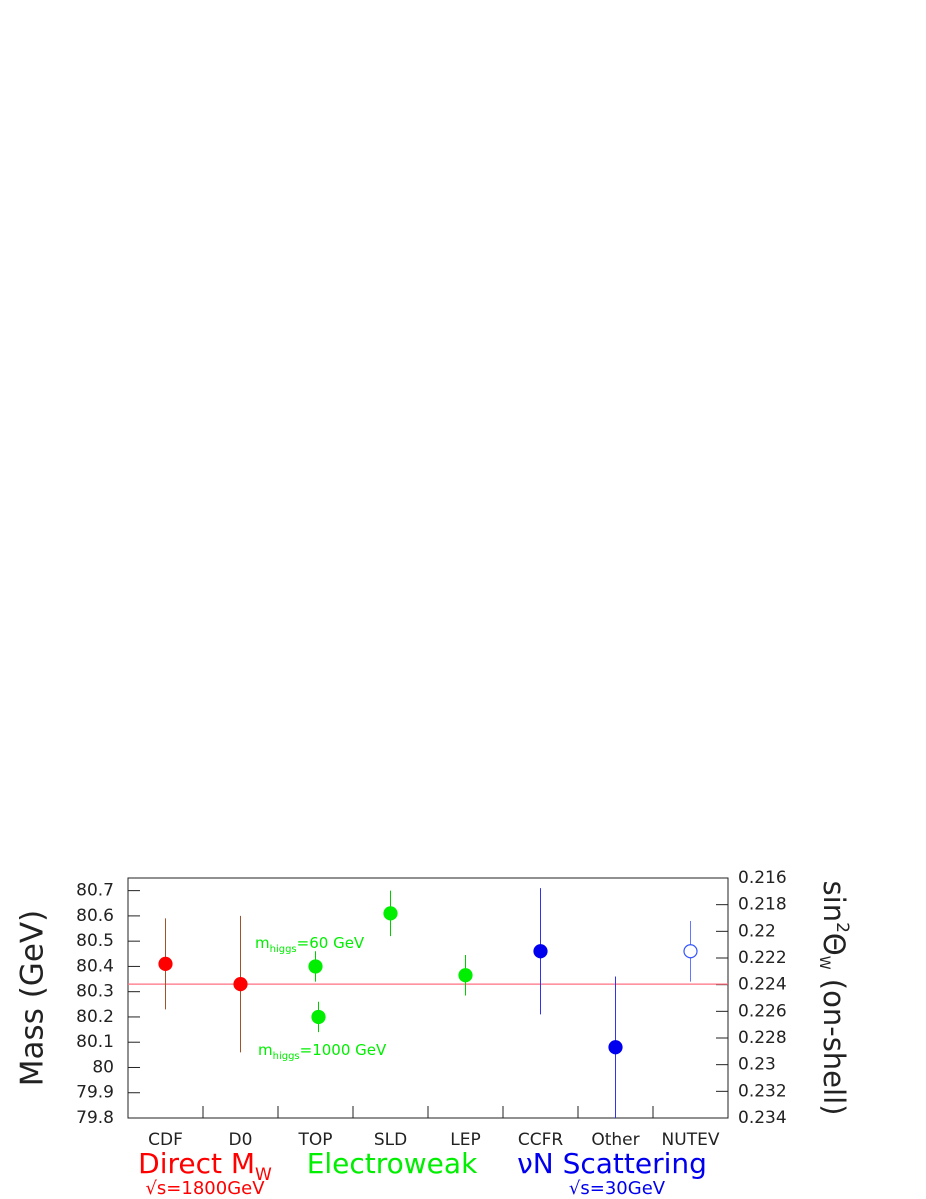 This screenshot has width=926, height=1199. I want to click on y2-label-part: Θ, so click(834, 944).